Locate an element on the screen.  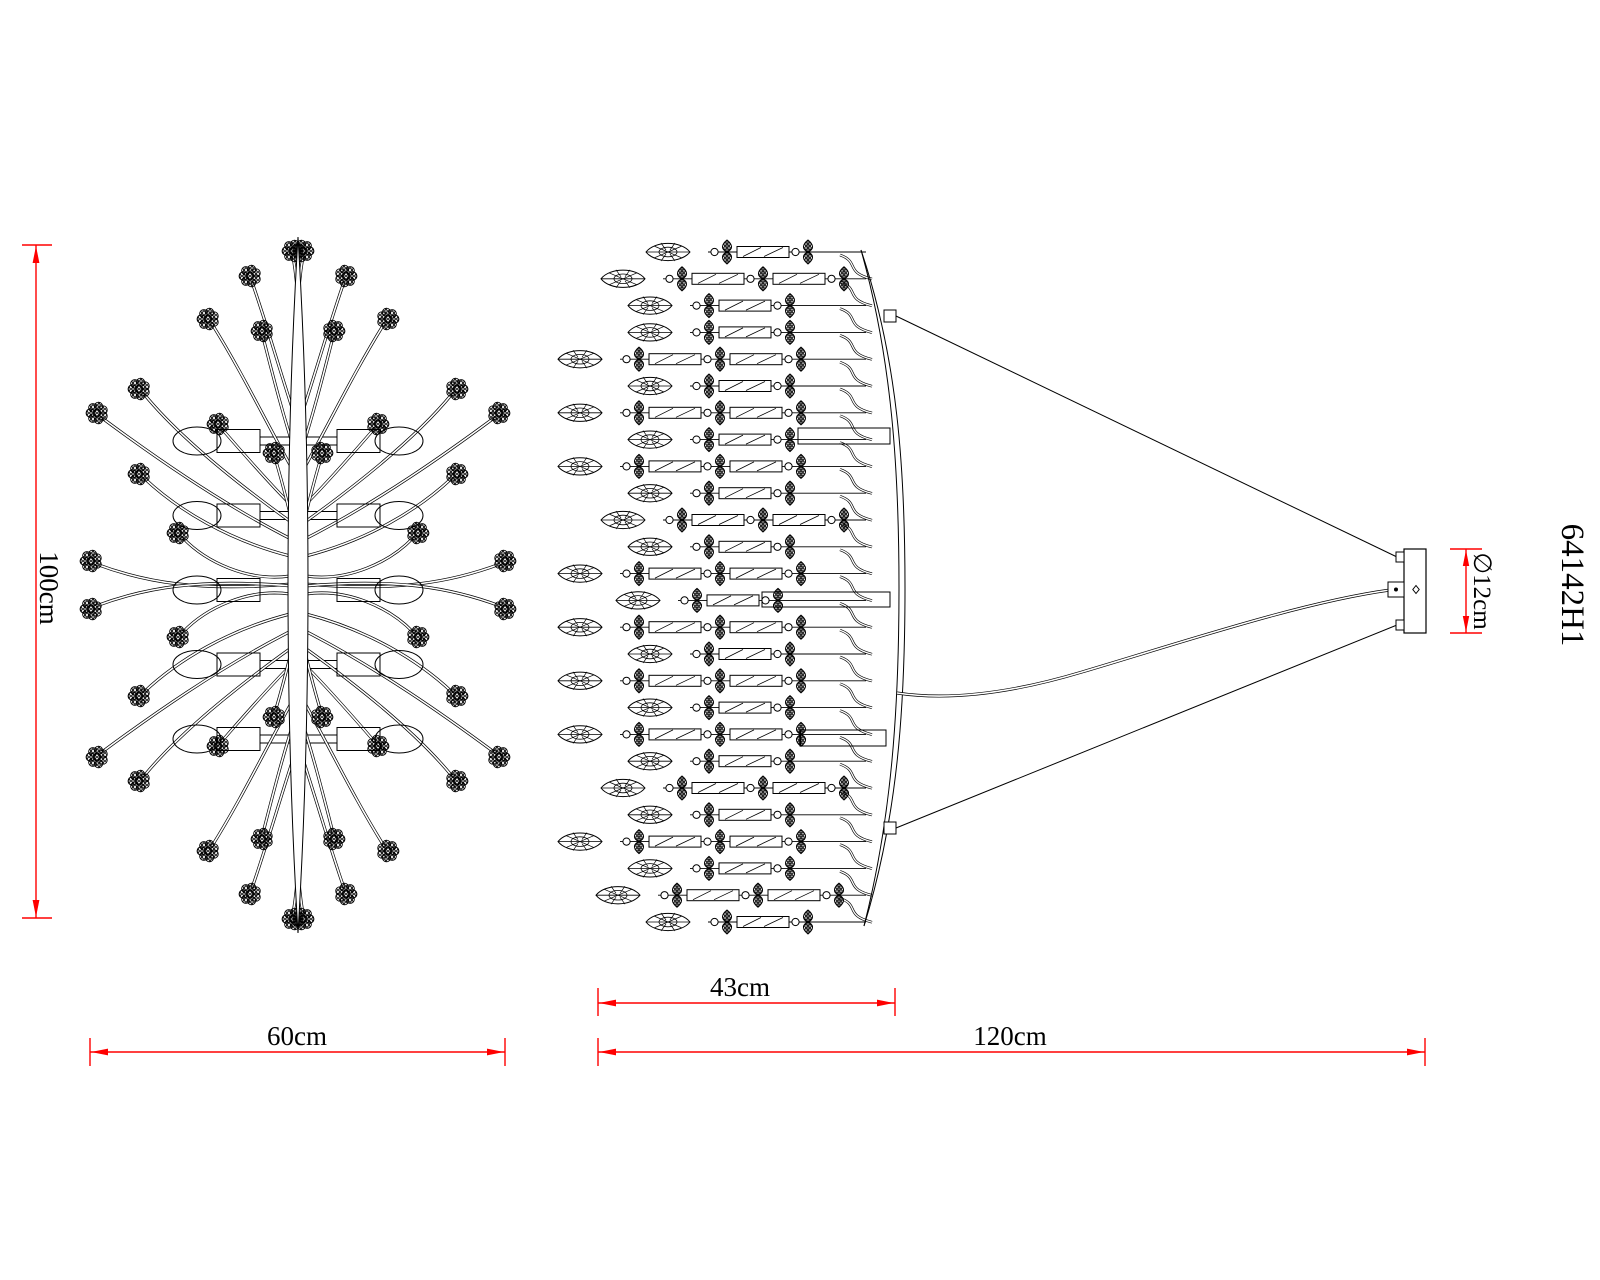
dimension-top-view-width: 60cm is located at coordinates (297, 1043).